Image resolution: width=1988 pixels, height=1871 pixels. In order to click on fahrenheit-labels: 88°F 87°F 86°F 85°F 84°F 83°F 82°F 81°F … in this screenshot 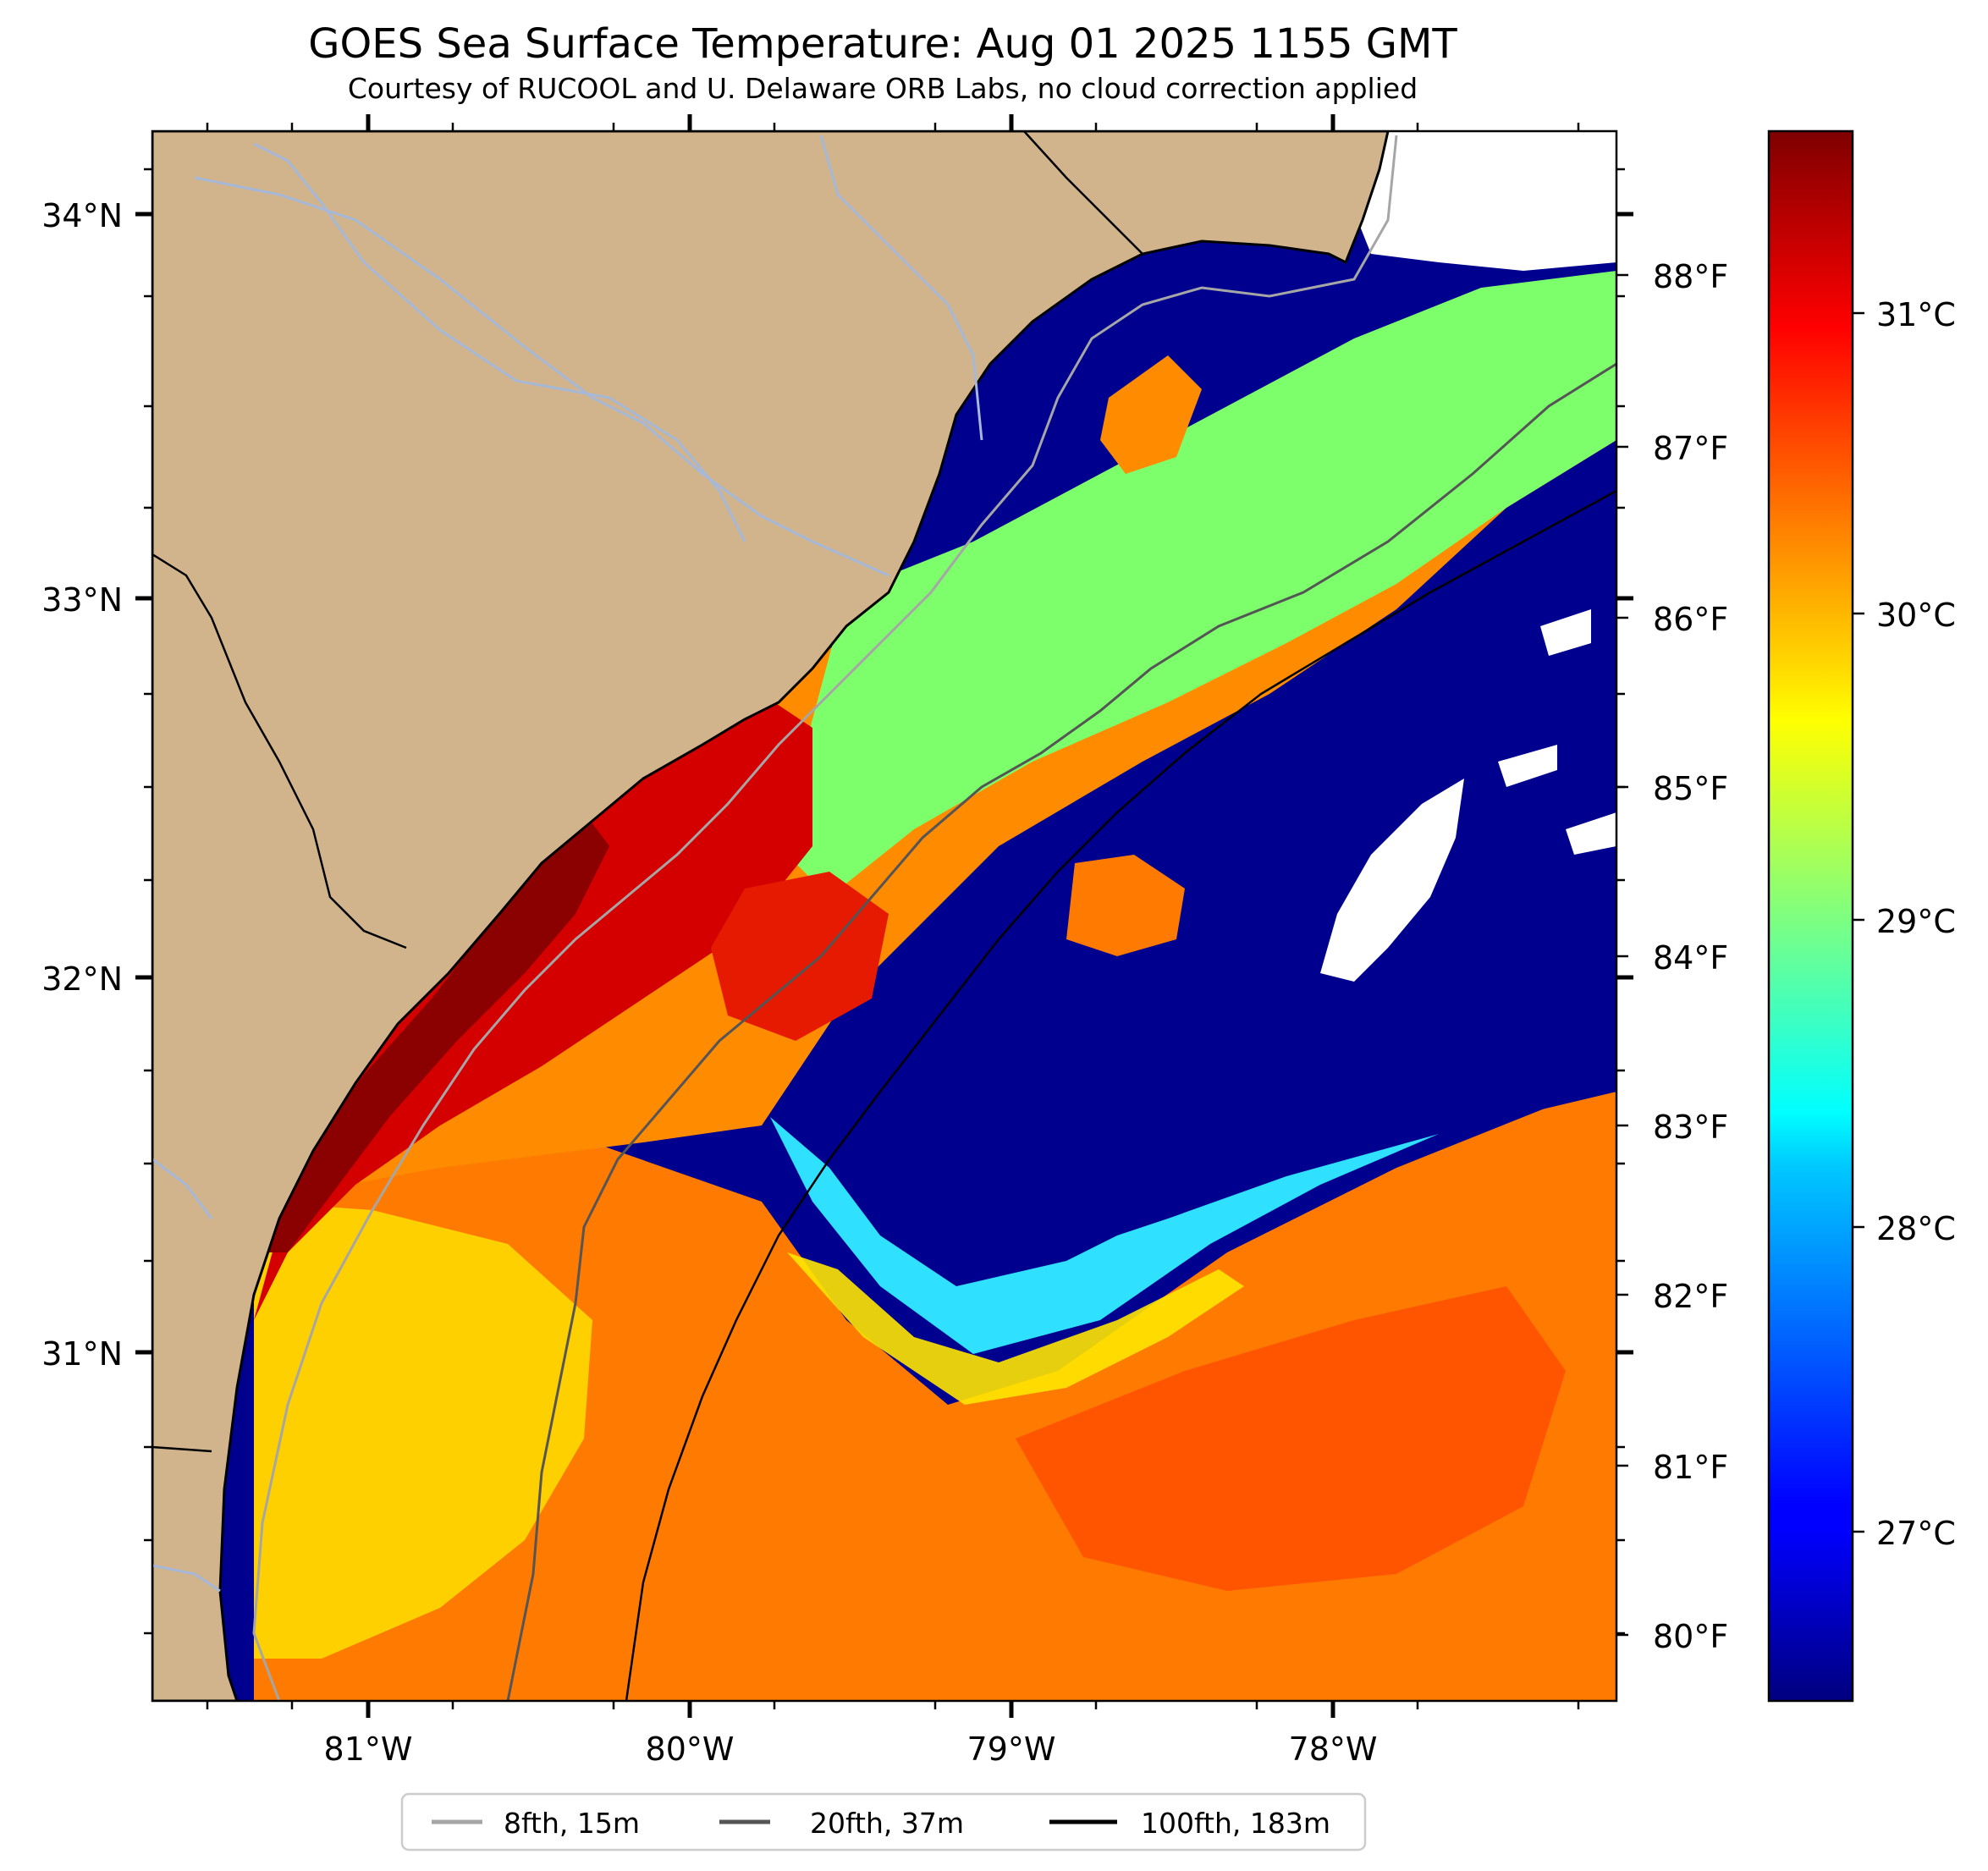, I will do `click(1690, 957)`.